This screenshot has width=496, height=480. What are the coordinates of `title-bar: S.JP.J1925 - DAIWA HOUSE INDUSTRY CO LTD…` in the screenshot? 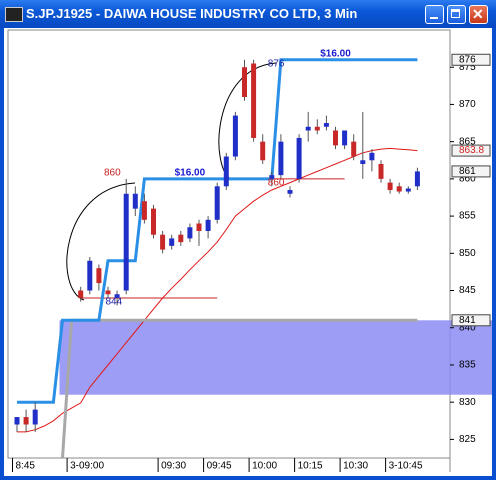 It's located at (248, 14).